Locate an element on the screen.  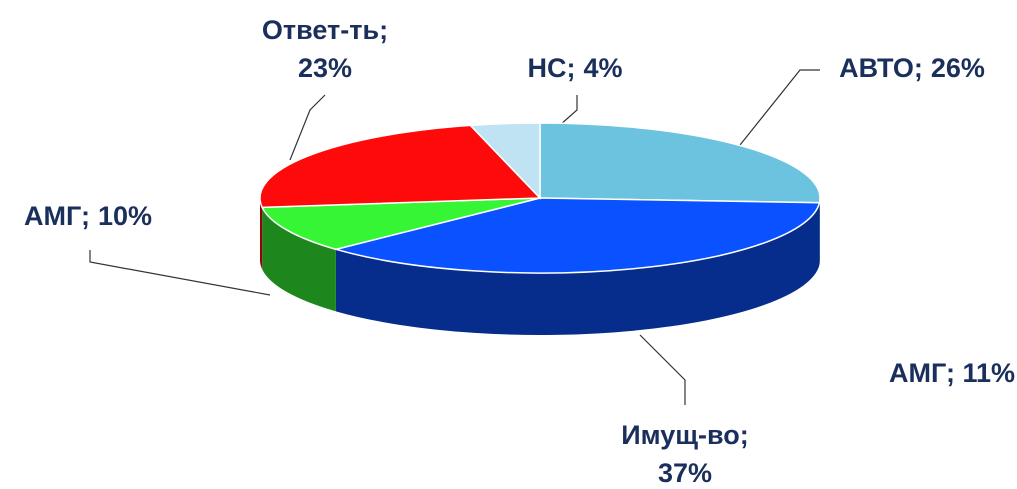
value-label: 26% is located at coordinates (958, 68).